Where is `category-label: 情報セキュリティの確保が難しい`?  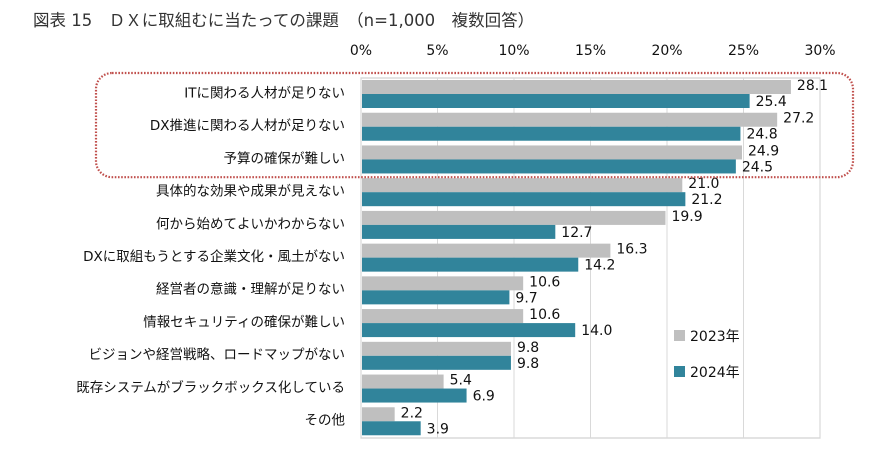 category-label: 情報セキュリティの確保が難しい is located at coordinates (244, 322).